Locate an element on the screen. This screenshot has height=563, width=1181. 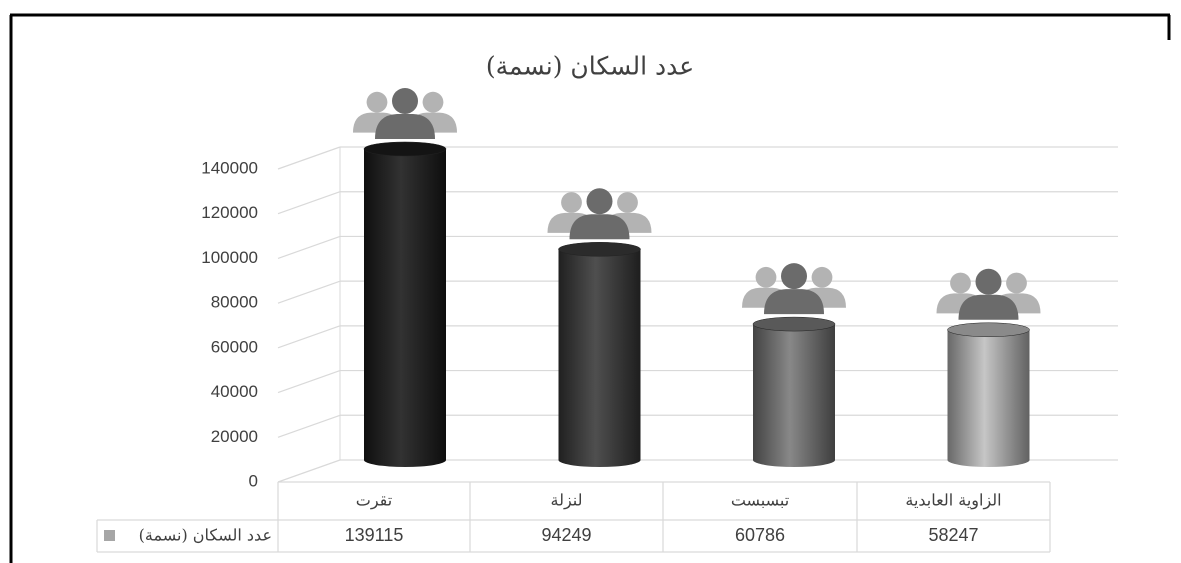
y-tick-label: 120000 is located at coordinates (229, 212).